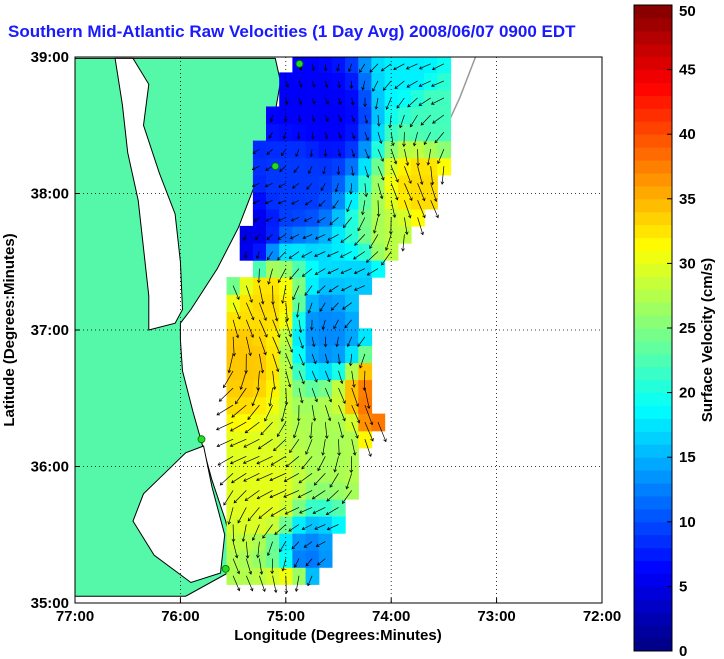 Image resolution: width=724 pixels, height=659 pixels. Describe the element at coordinates (687, 11) in the screenshot. I see `colorbar-tick-label: 50` at that location.